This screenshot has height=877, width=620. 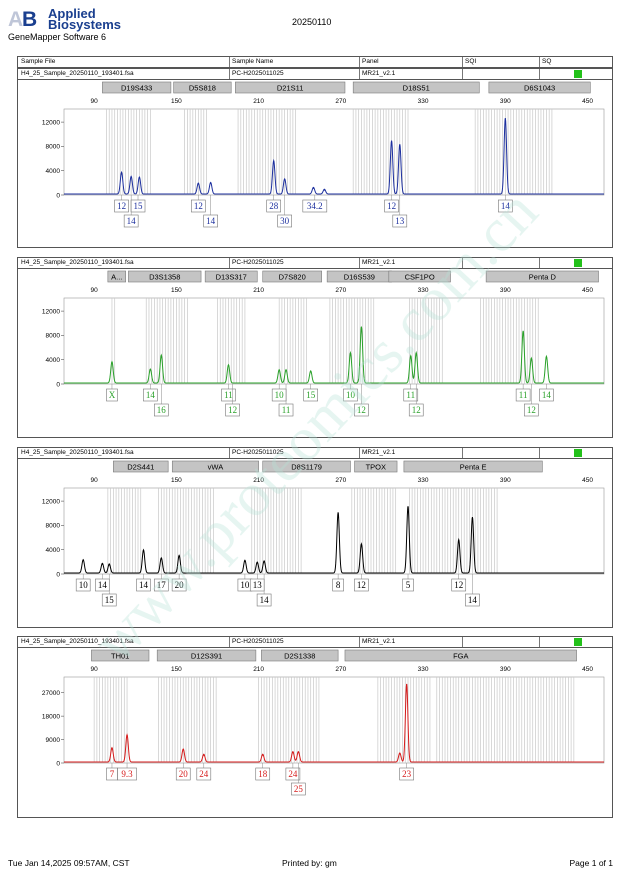 I want to click on marker-csf1po: CSF1PO, so click(x=419, y=276).